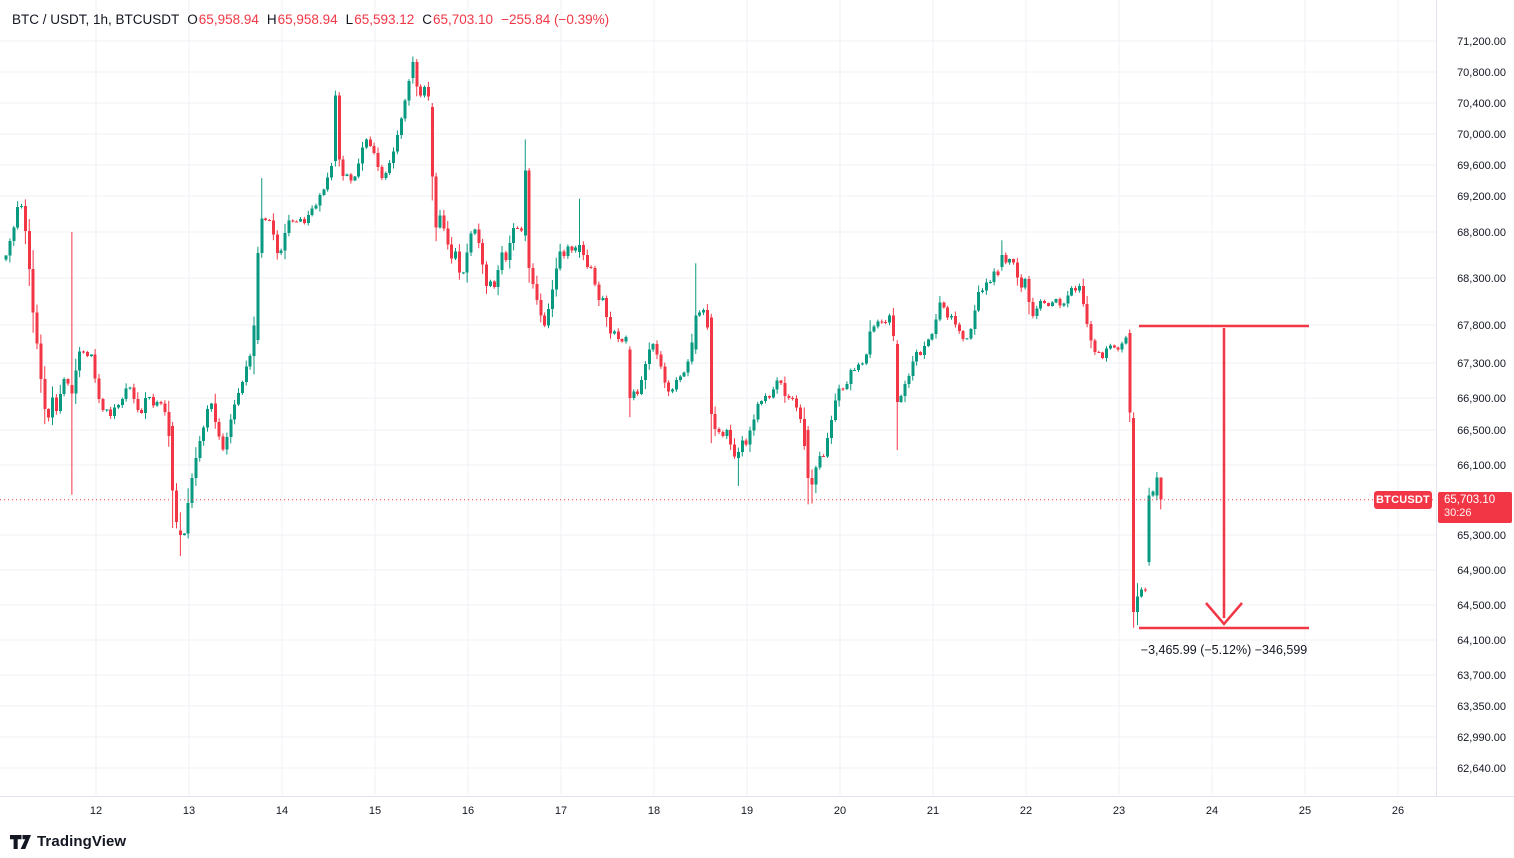  What do you see at coordinates (1481, 738) in the screenshot?
I see `price-tick-label: 62,990.00` at bounding box center [1481, 738].